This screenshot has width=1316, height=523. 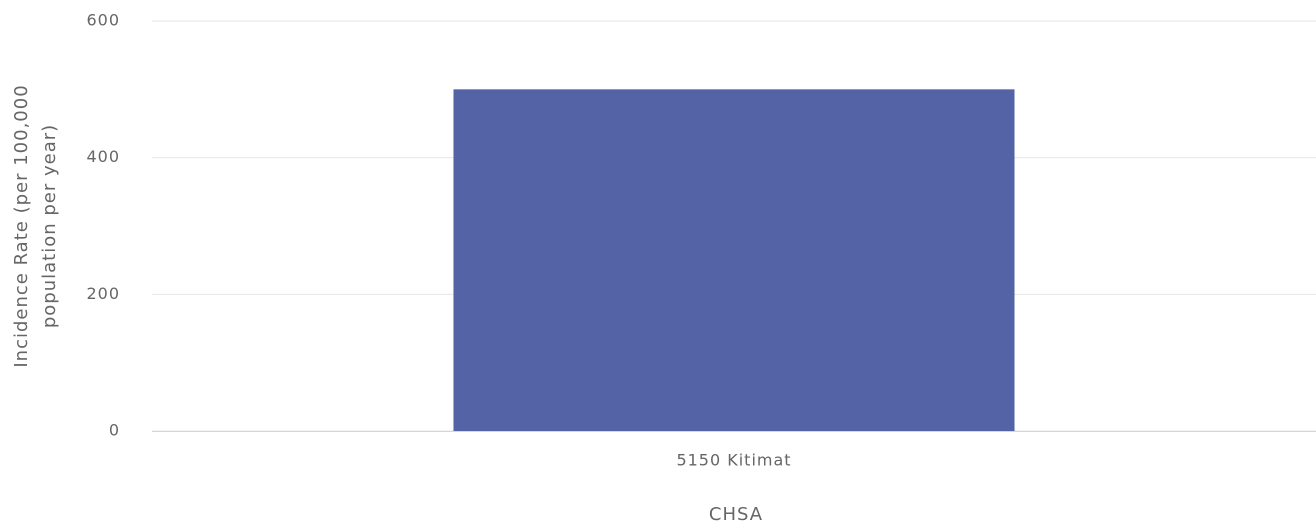 I want to click on y-axis-title: population per year), so click(x=49, y=226).